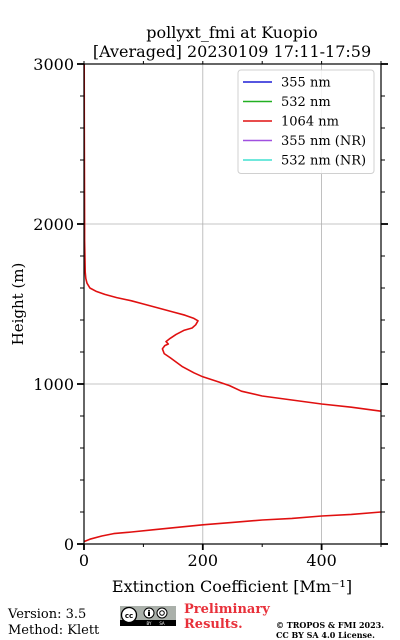  Describe the element at coordinates (148, 616) in the screenshot. I see `cc-by-sa-badge: cc BY SA` at that location.